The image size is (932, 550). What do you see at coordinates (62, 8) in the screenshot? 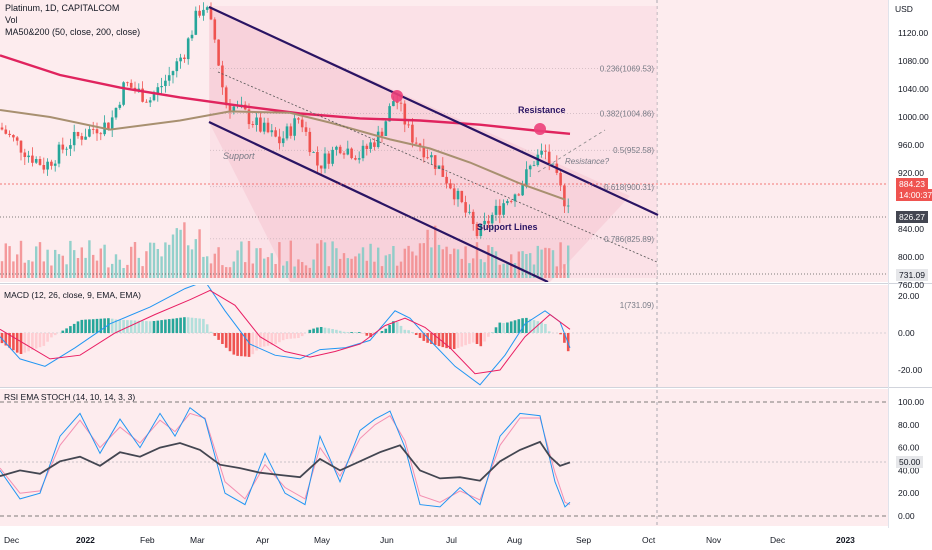
I see `chart-title: Platinum, 1D, CAPITALCOM` at bounding box center [62, 8].